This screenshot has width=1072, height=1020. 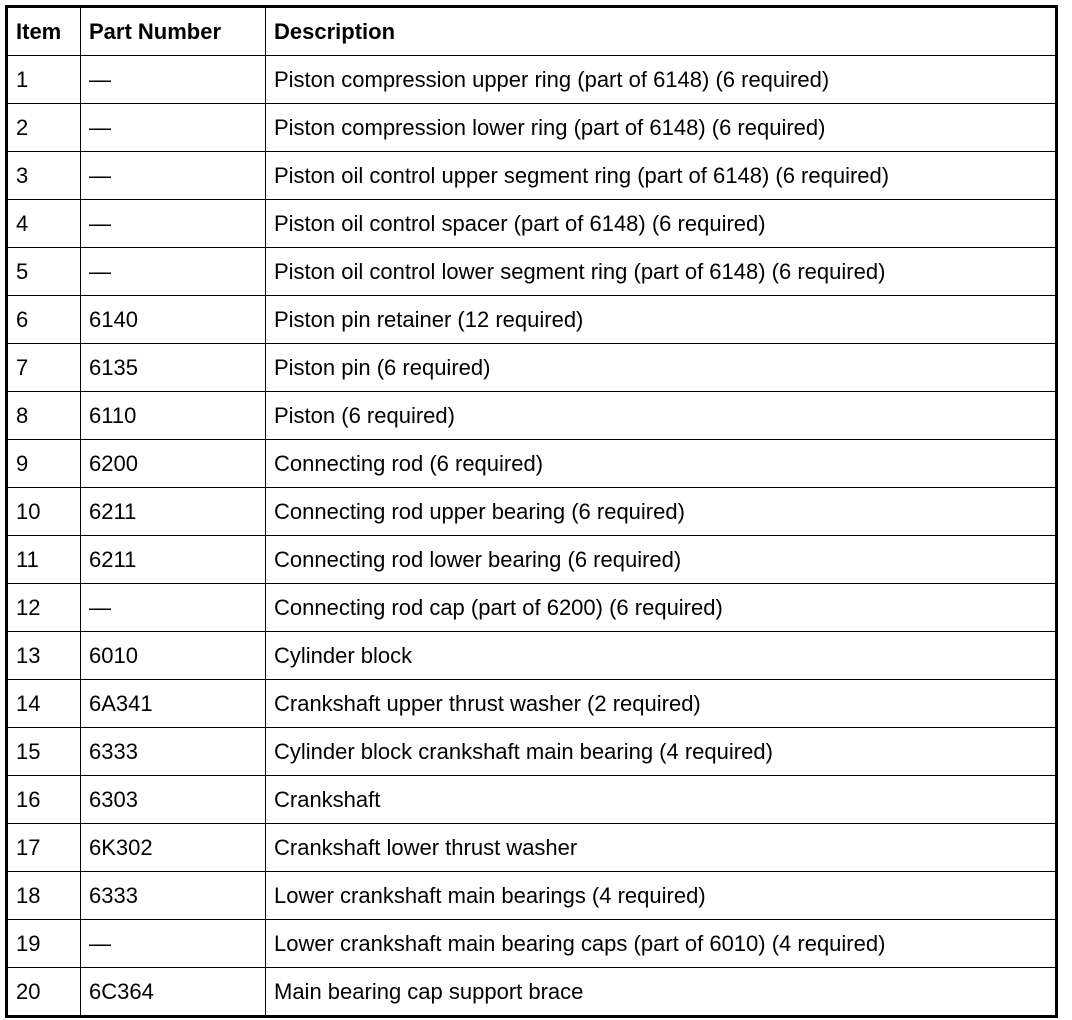 What do you see at coordinates (173, 319) in the screenshot?
I see `cell-part-number: 6140` at bounding box center [173, 319].